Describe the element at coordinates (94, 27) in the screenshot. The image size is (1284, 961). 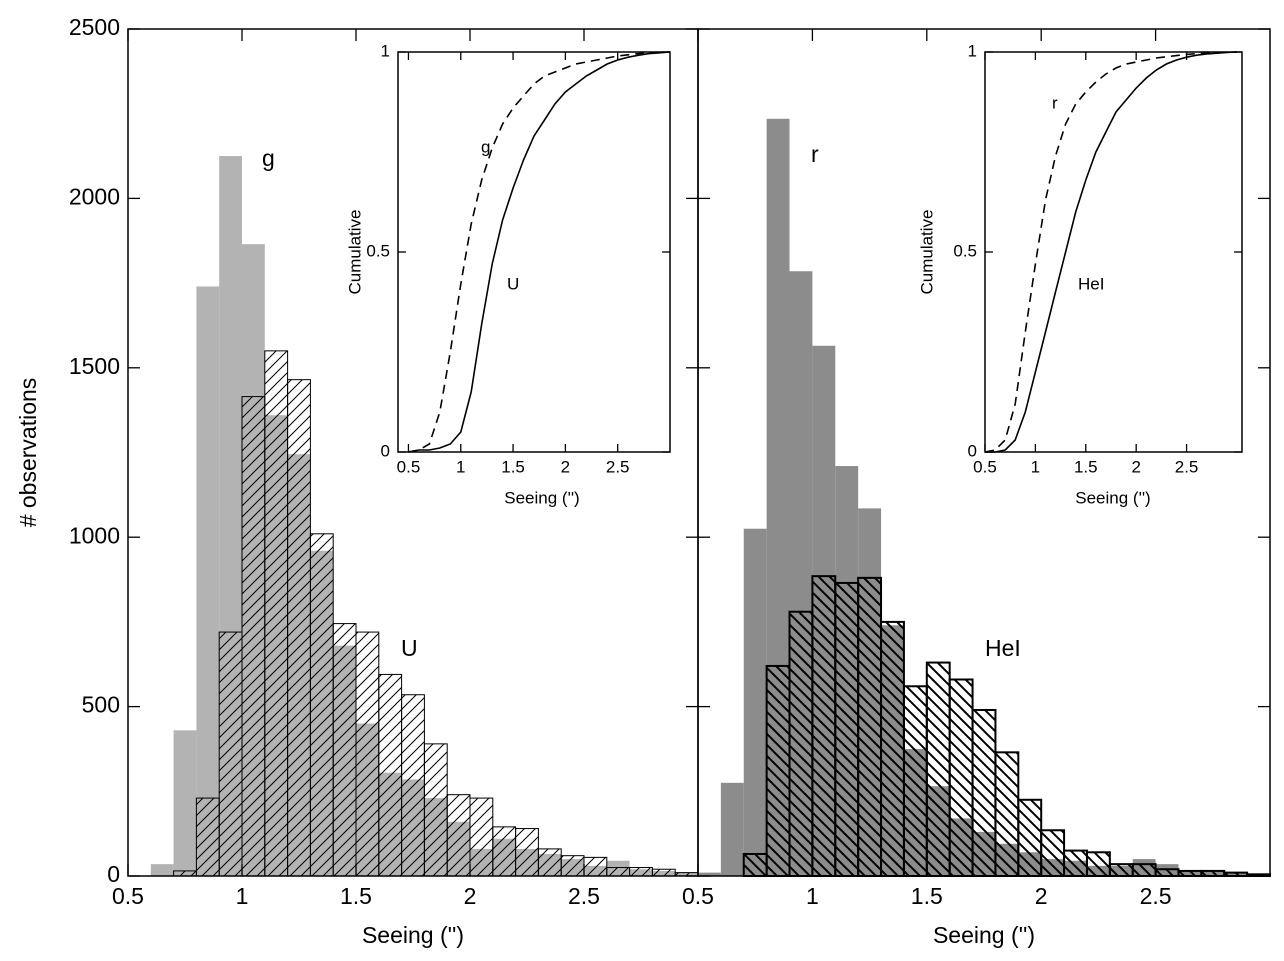
I see `y-tick-label: 2500` at that location.